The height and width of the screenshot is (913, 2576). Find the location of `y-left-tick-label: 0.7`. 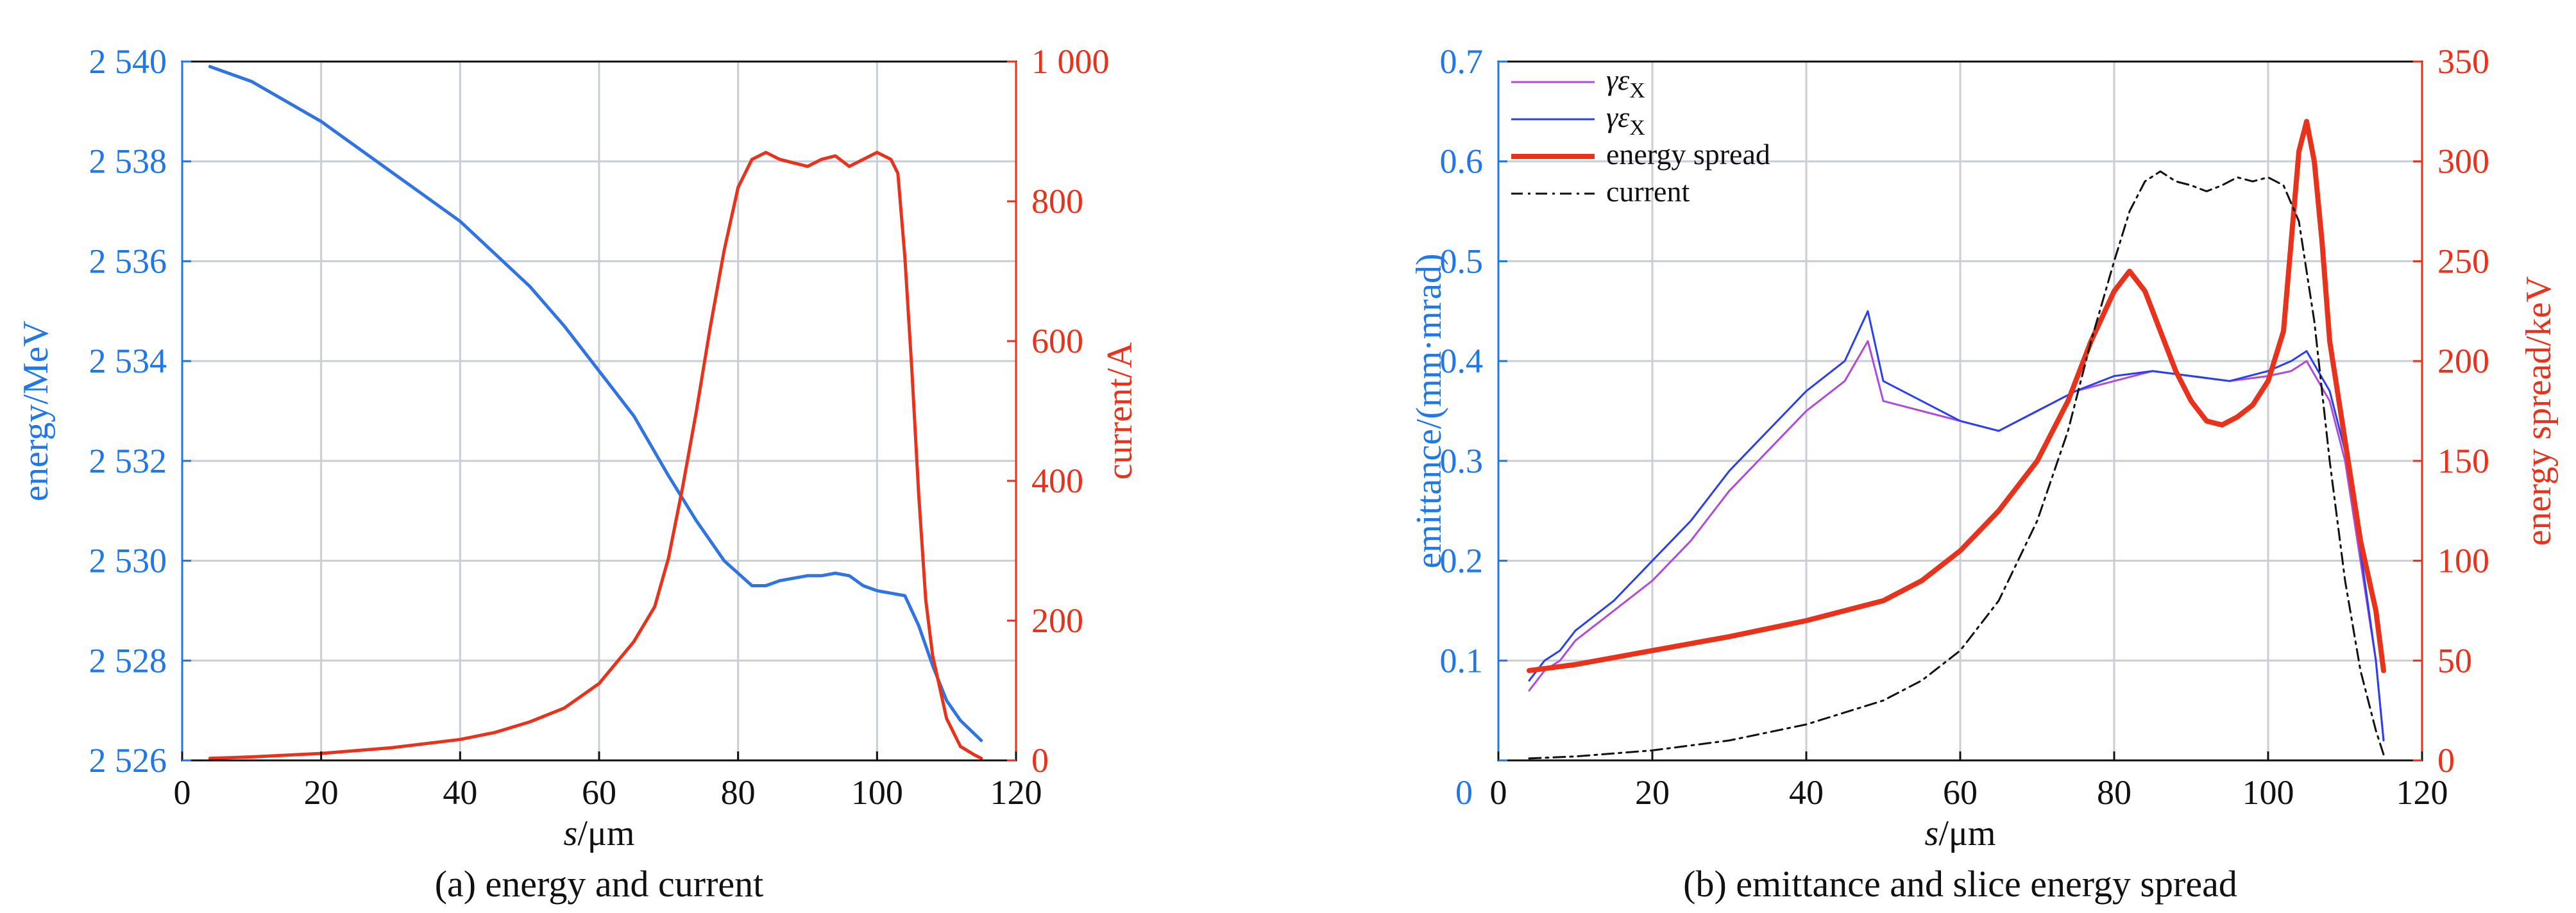

y-left-tick-label: 0.7 is located at coordinates (1462, 61).